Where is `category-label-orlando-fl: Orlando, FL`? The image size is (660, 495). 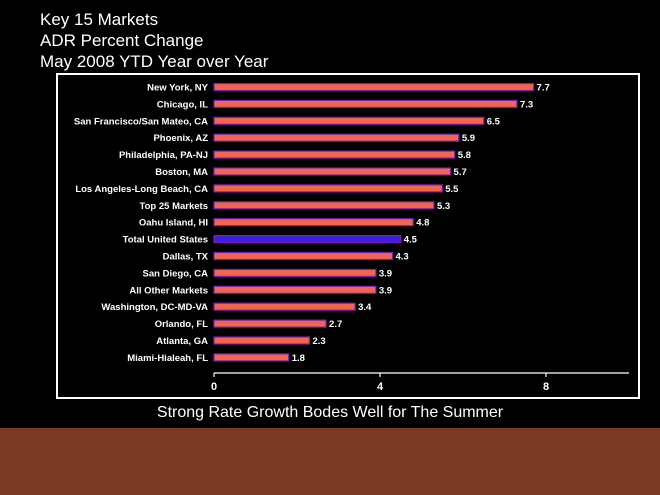
category-label-orlando-fl: Orlando, FL is located at coordinates (182, 324).